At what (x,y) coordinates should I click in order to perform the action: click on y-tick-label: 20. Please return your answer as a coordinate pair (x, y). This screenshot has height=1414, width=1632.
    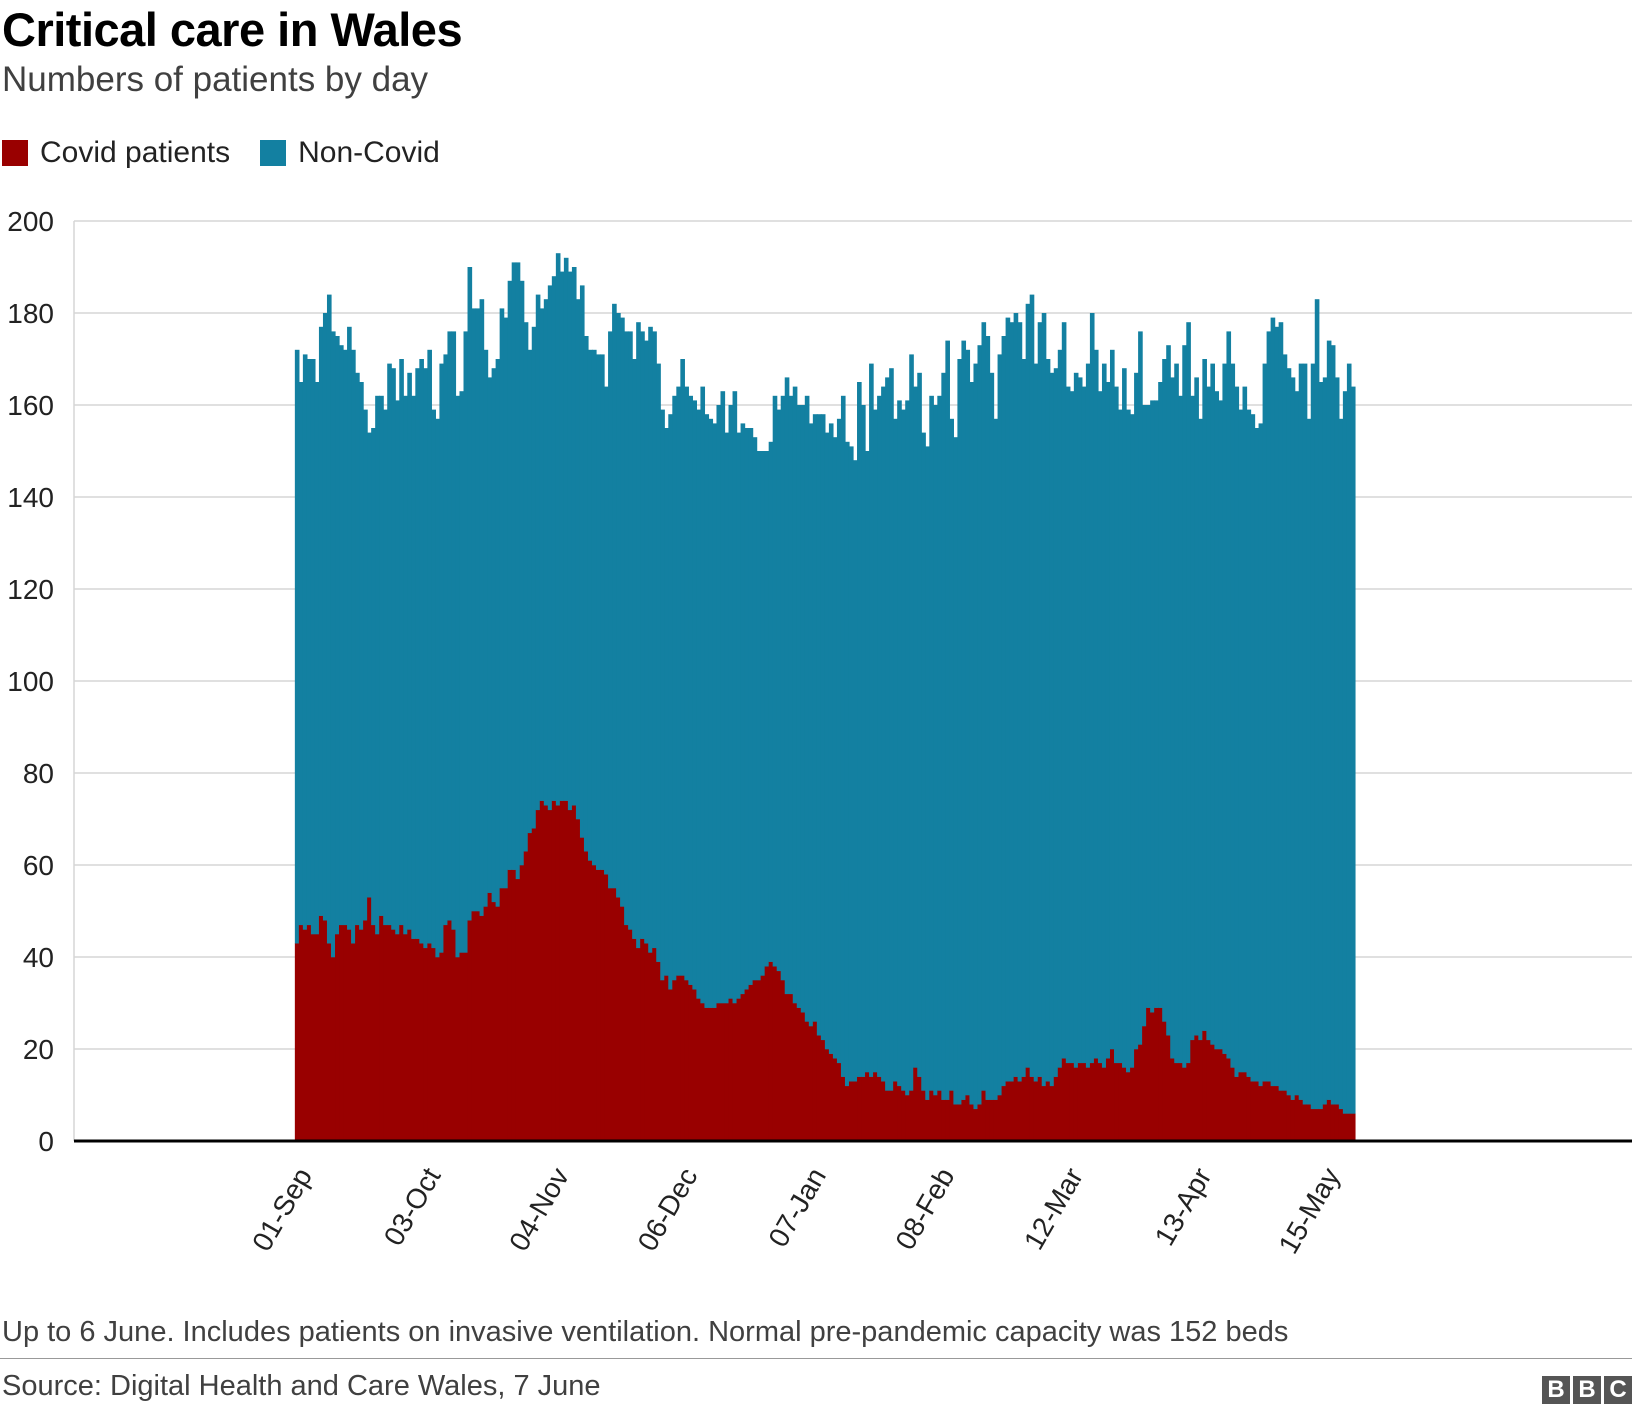
    Looking at the image, I should click on (38, 1049).